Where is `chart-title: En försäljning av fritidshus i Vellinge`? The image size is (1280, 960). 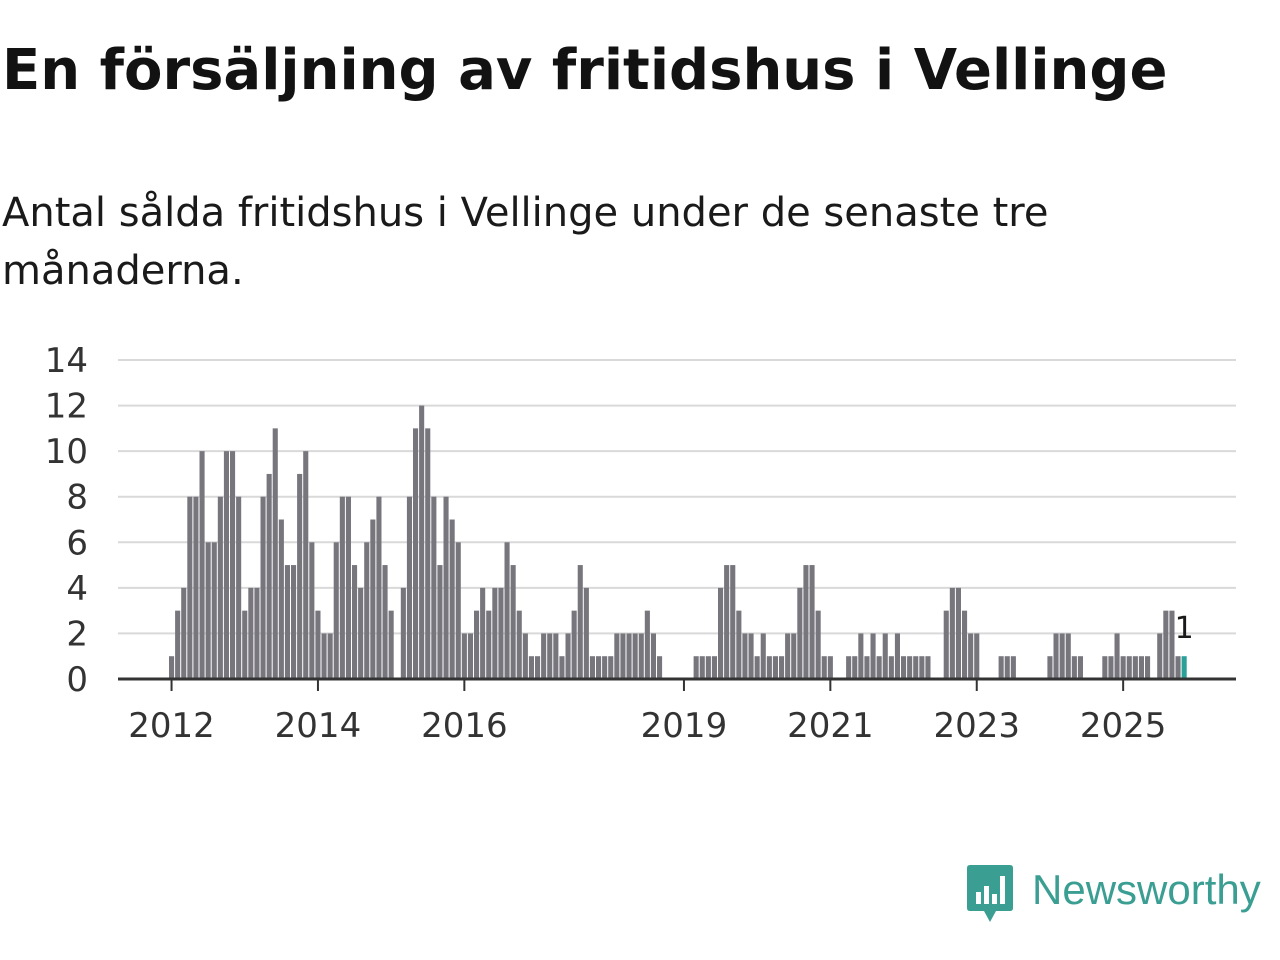 chart-title: En försäljning av fritidshus i Vellinge is located at coordinates (585, 70).